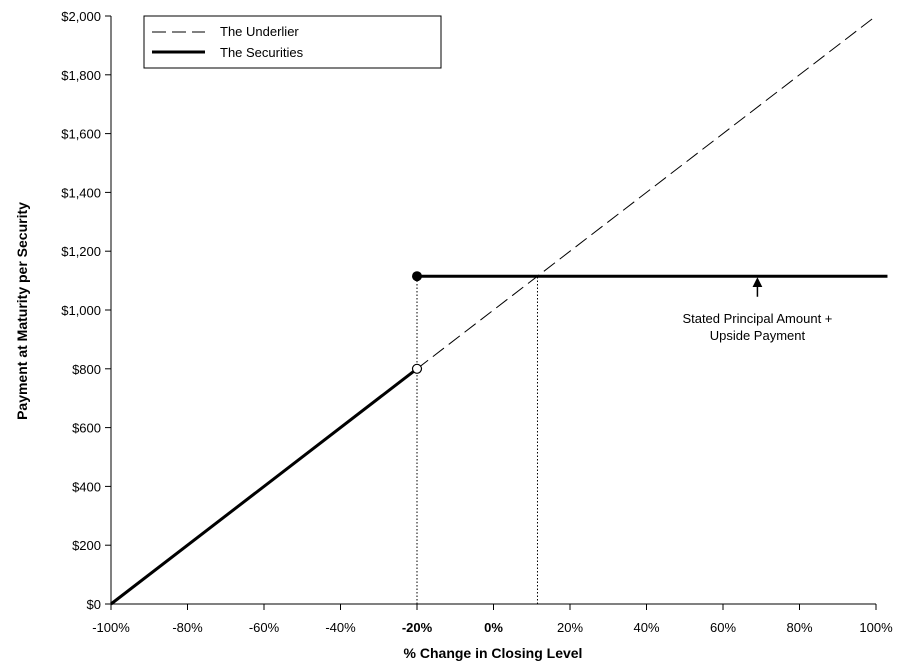 The image size is (903, 667). What do you see at coordinates (493, 653) in the screenshot?
I see `x-axis-title: % Change in Closing Level` at bounding box center [493, 653].